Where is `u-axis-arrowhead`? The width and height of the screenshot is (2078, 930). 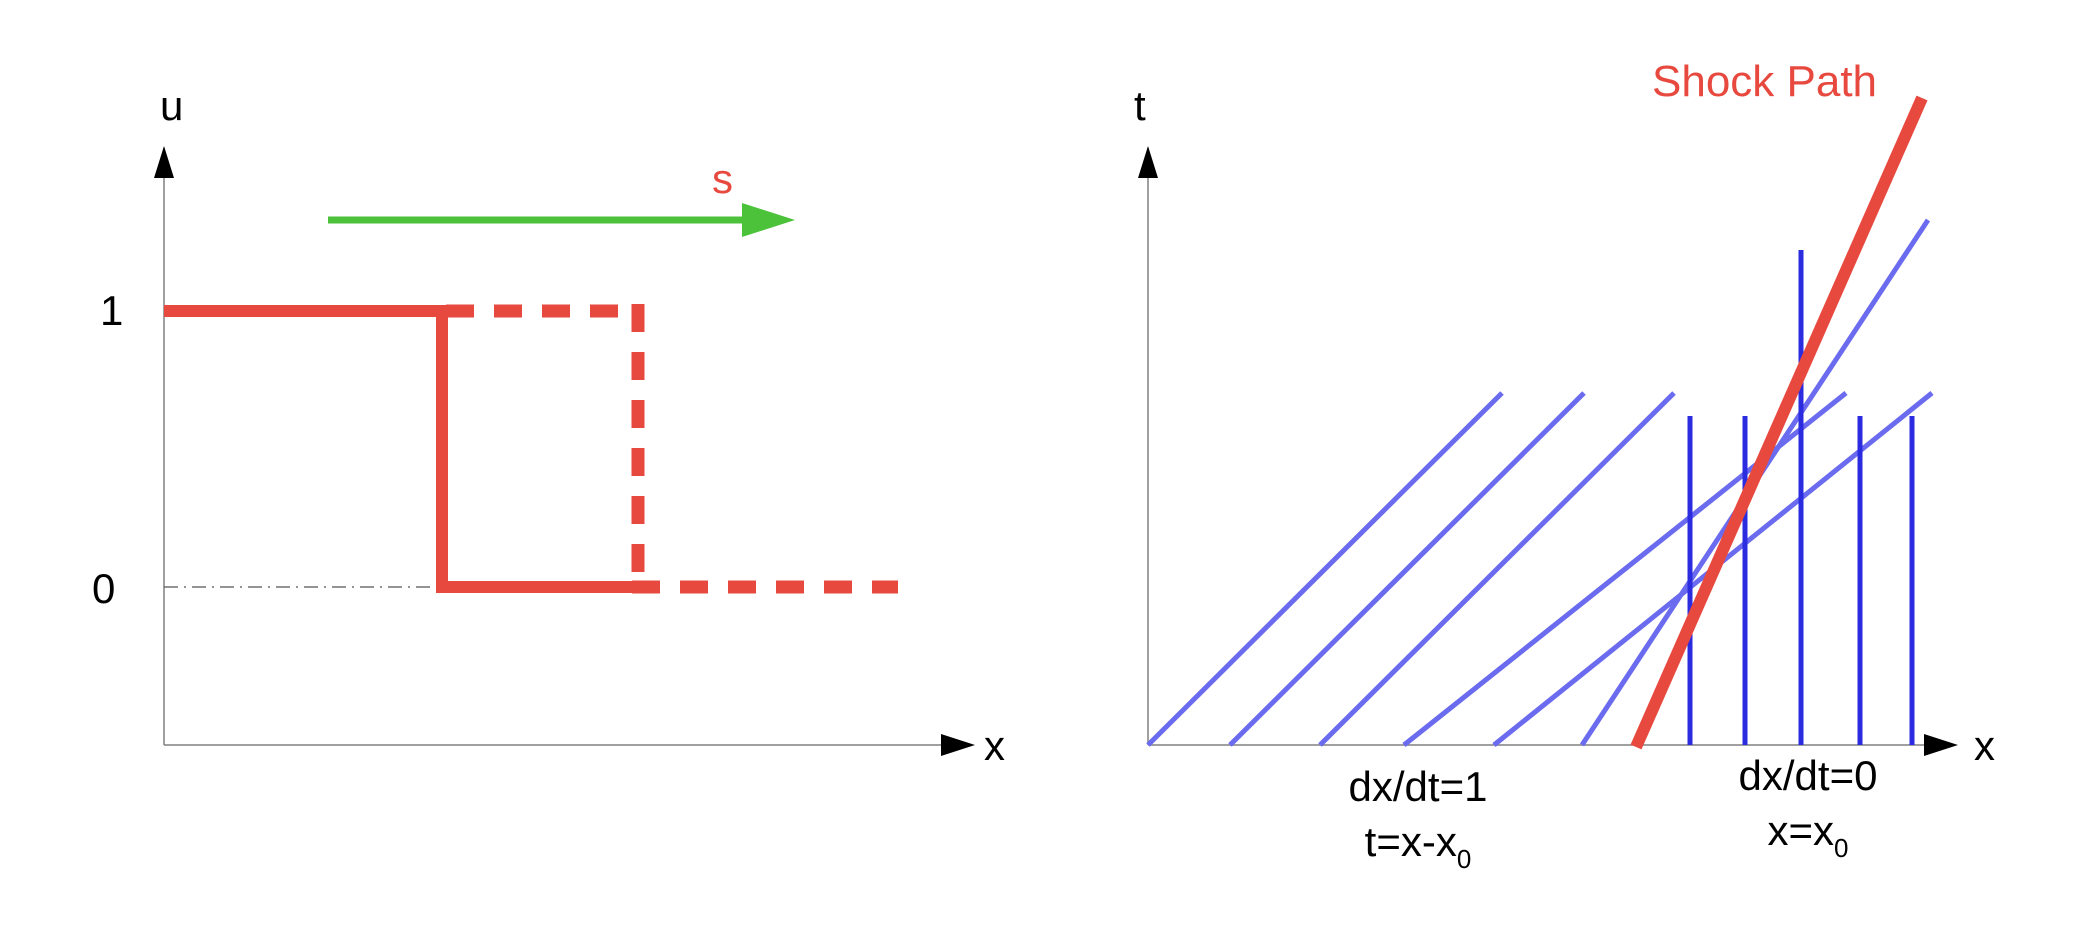
u-axis-arrowhead is located at coordinates (164, 162).